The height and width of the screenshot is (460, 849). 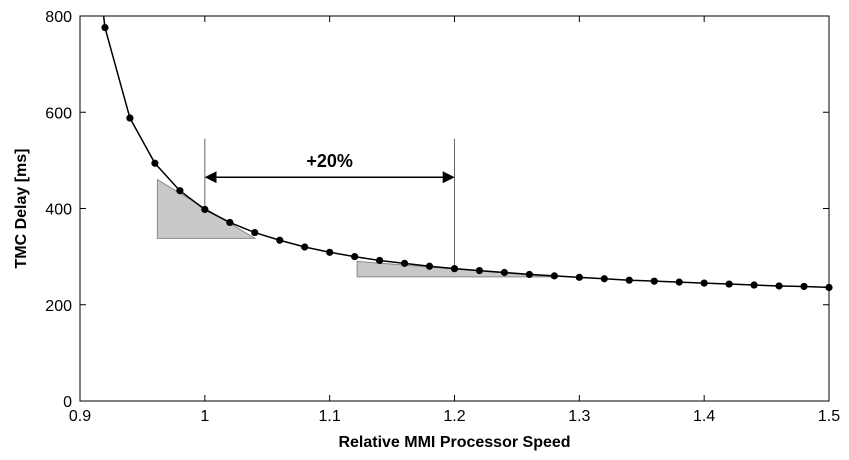 What do you see at coordinates (829, 416) in the screenshot?
I see `x-tick-label: 1.5` at bounding box center [829, 416].